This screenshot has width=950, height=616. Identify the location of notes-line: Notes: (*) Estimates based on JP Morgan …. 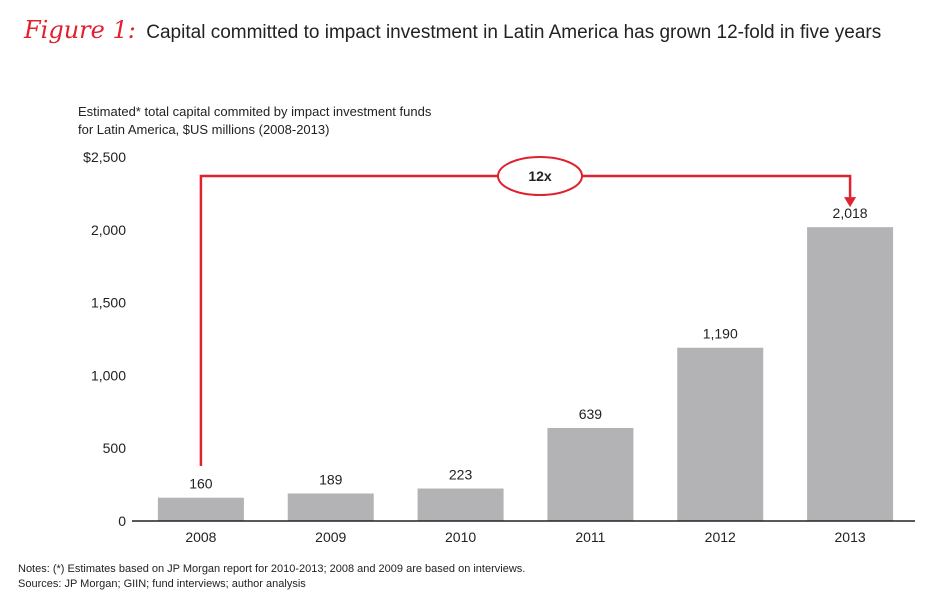
(272, 569).